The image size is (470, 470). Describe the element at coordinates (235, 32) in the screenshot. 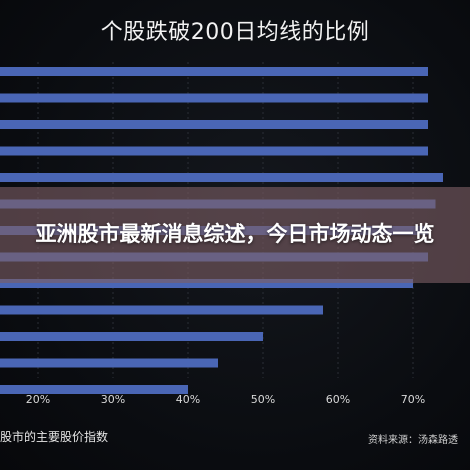

I see `chart-title: 个股跌破200日均线的比例` at that location.